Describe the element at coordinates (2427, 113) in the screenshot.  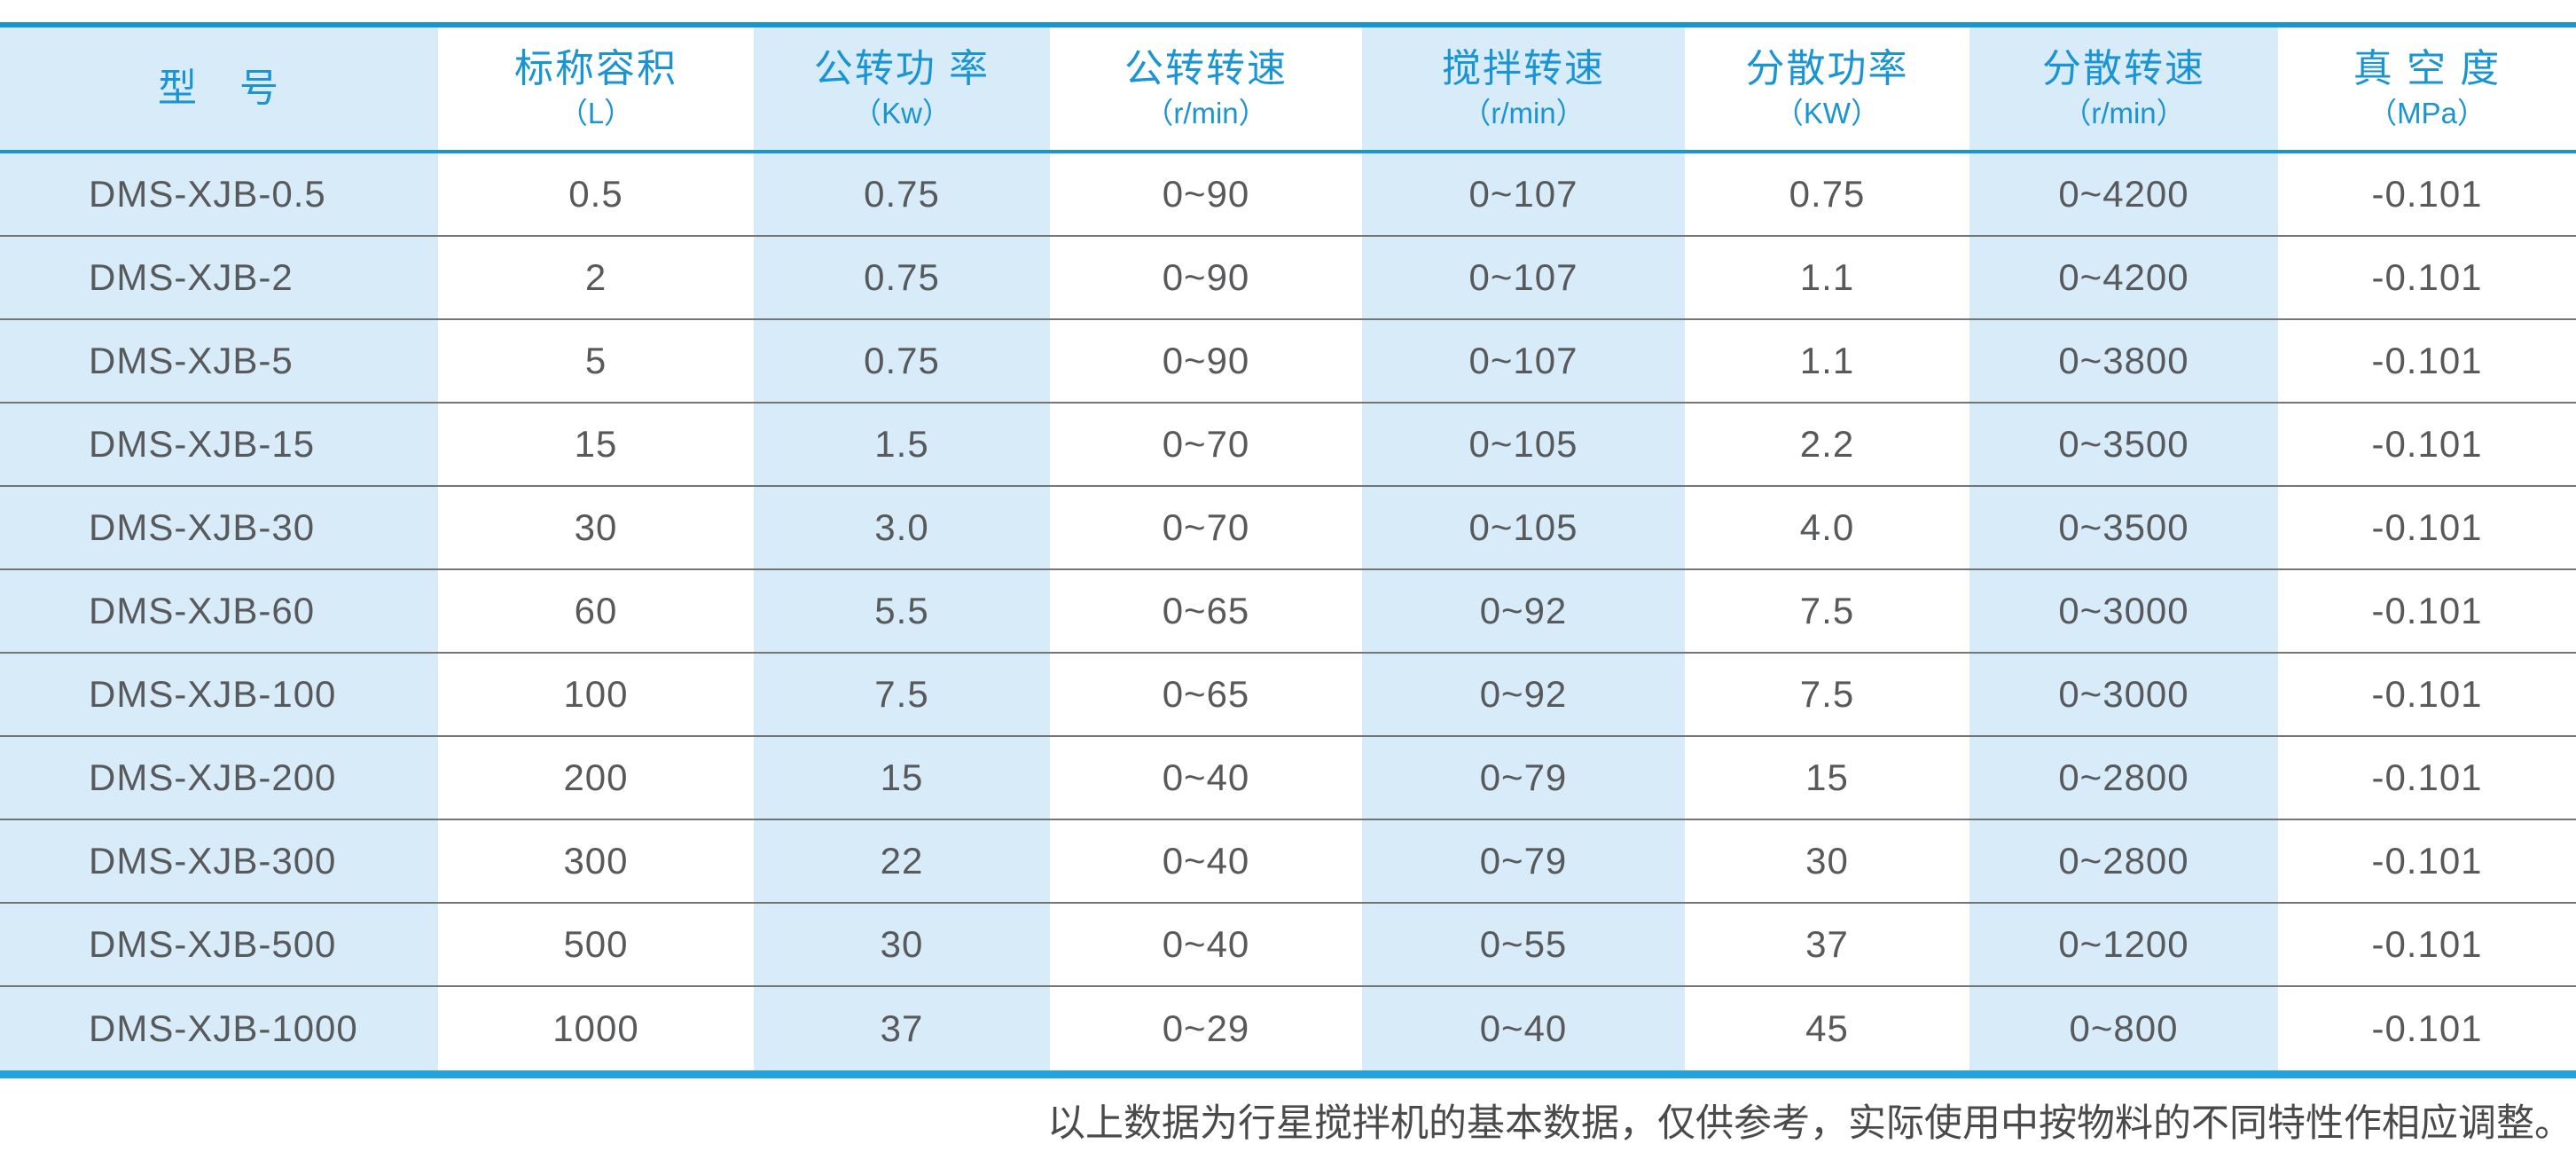
I see `header-unit: （MPa）` at that location.